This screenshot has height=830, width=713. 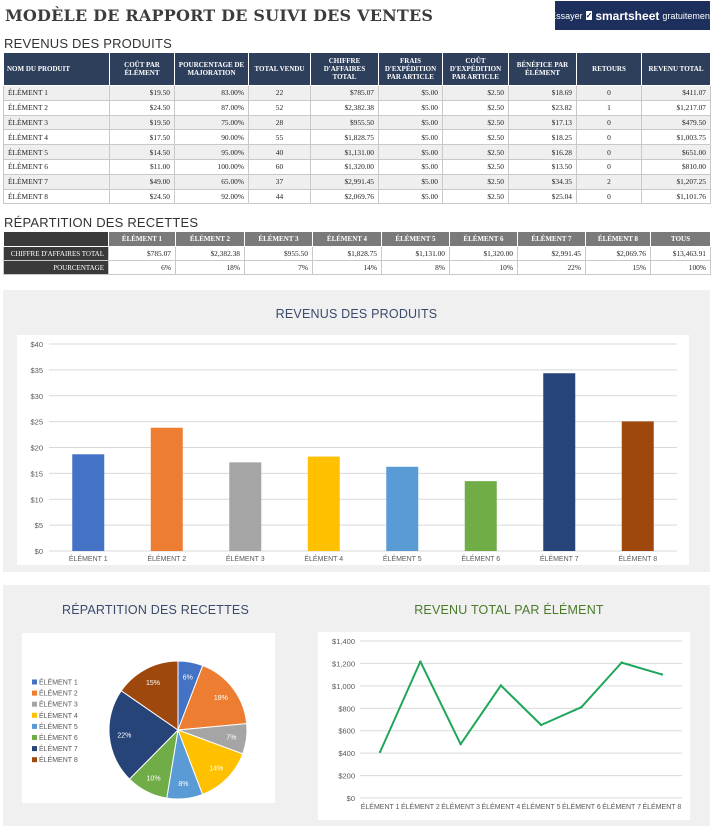 I want to click on table-cell: ÉLÉMENT 3, so click(x=56, y=122).